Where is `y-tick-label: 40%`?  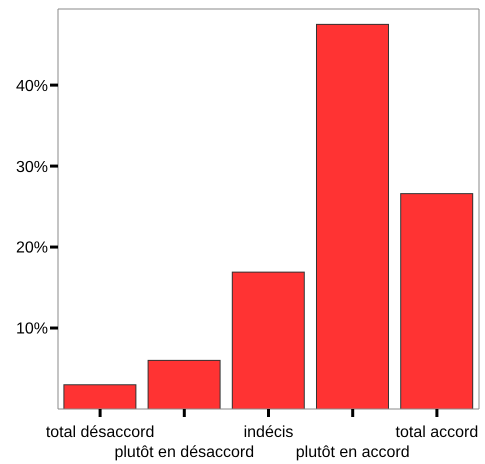
y-tick-label: 40% is located at coordinates (32, 86).